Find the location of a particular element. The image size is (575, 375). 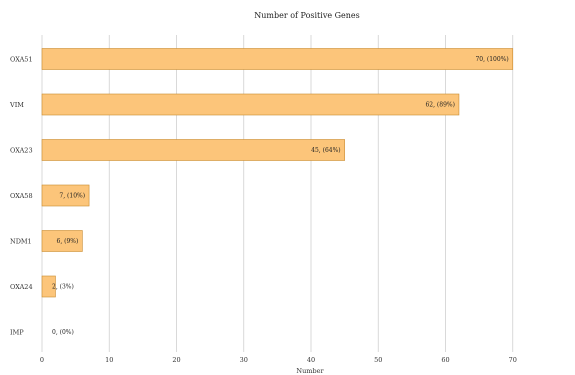

bar-ndm1 is located at coordinates (62, 241).